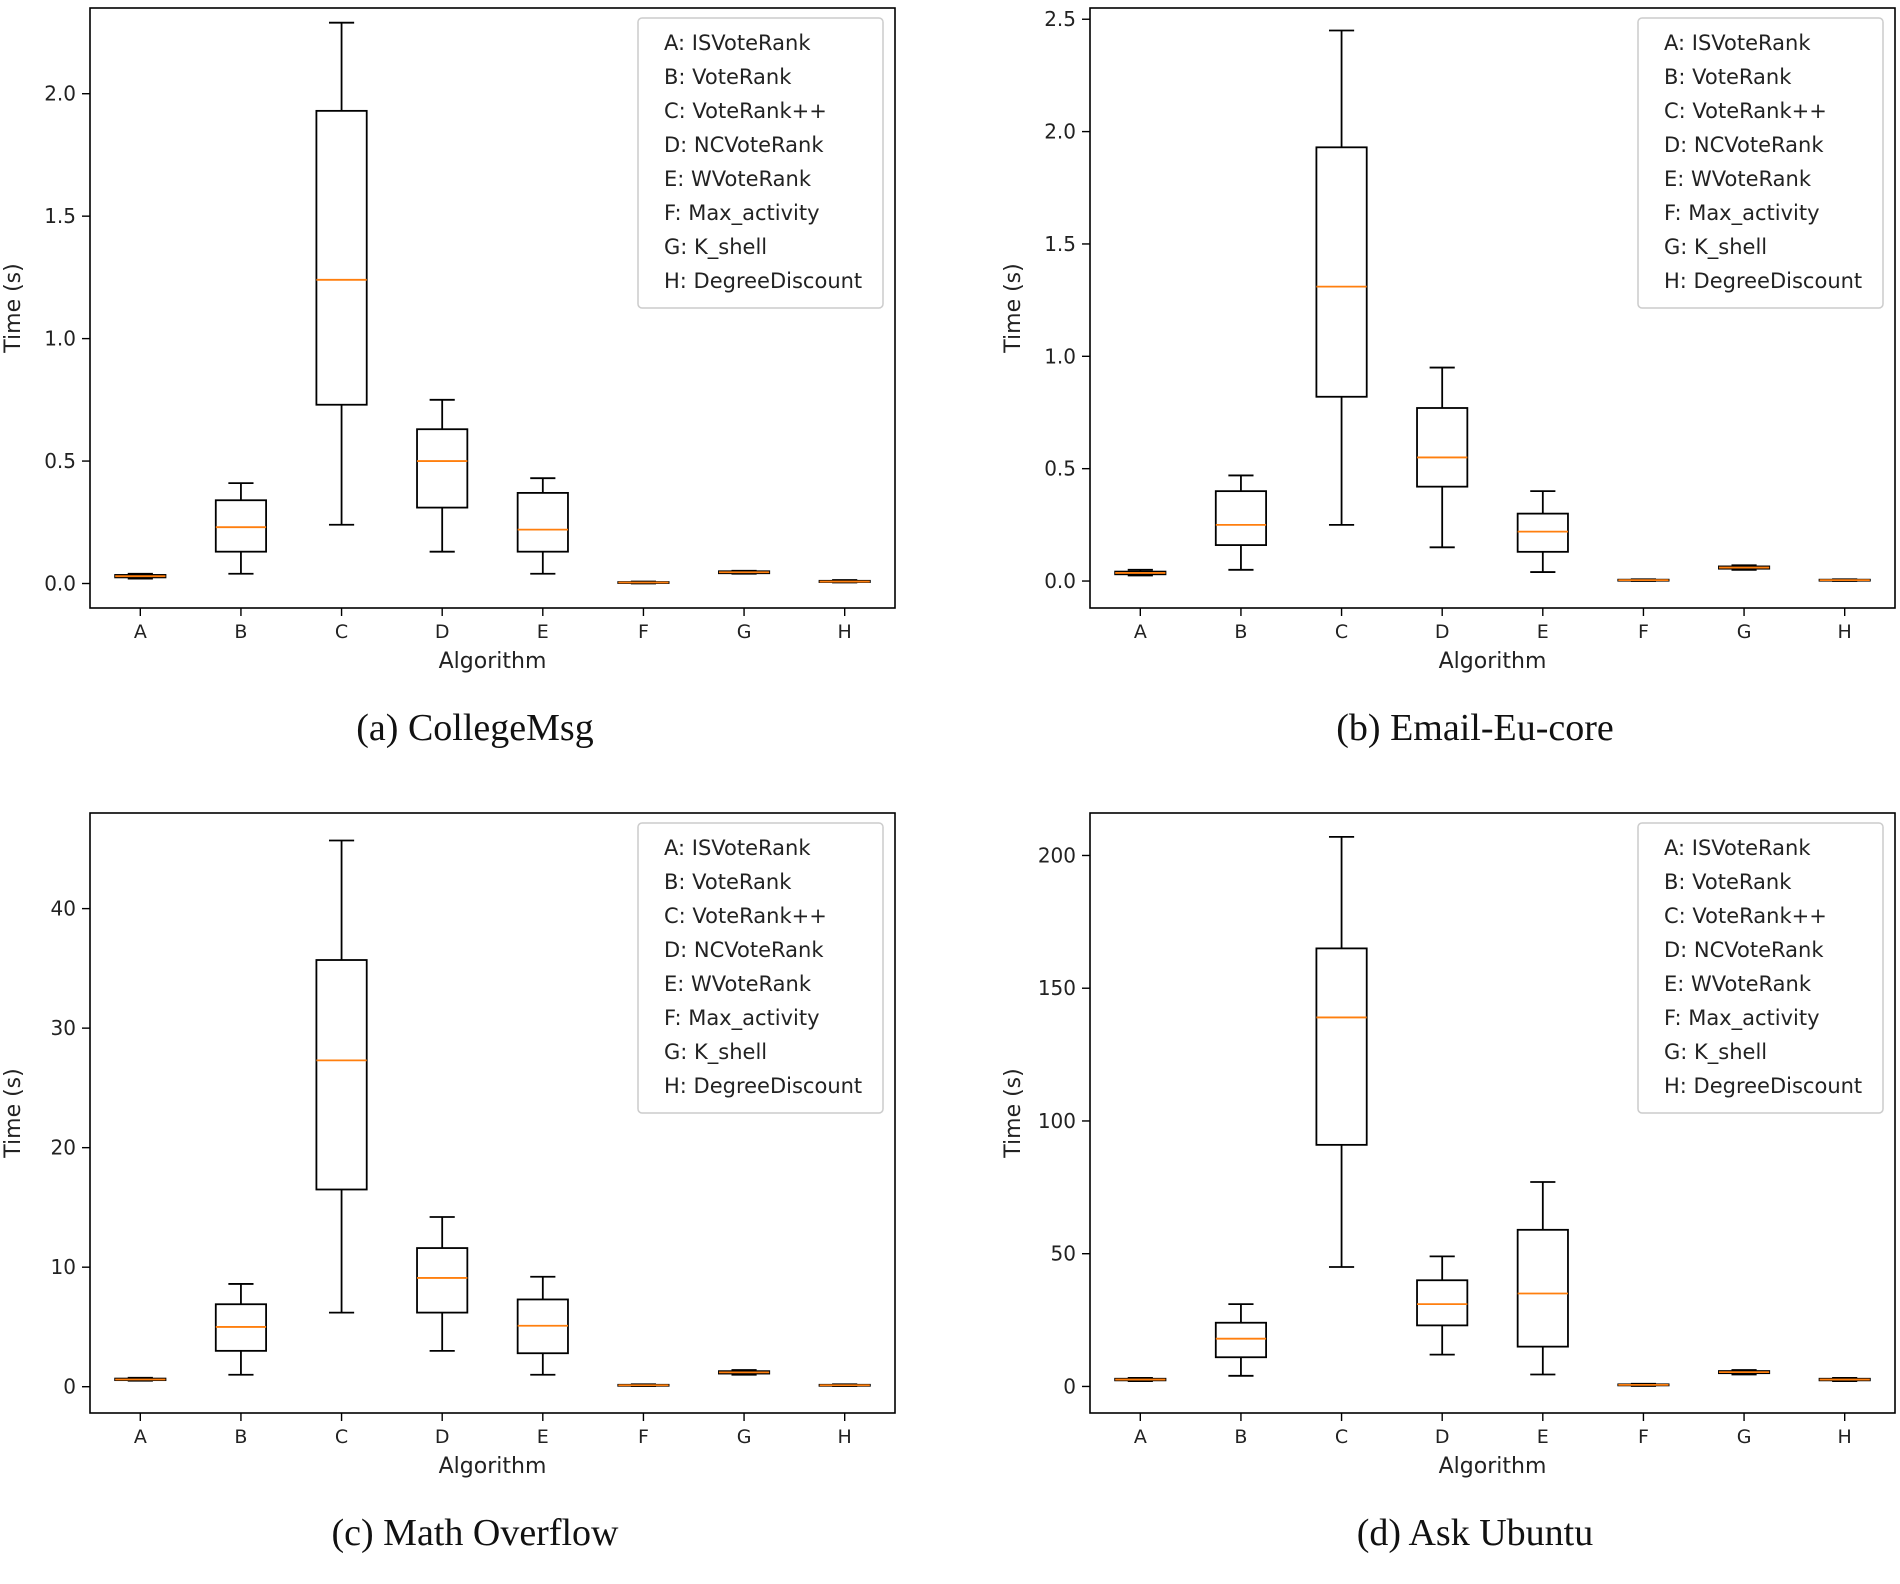  Describe the element at coordinates (1060, 19) in the screenshot. I see `y-tick-label: 2.5` at that location.